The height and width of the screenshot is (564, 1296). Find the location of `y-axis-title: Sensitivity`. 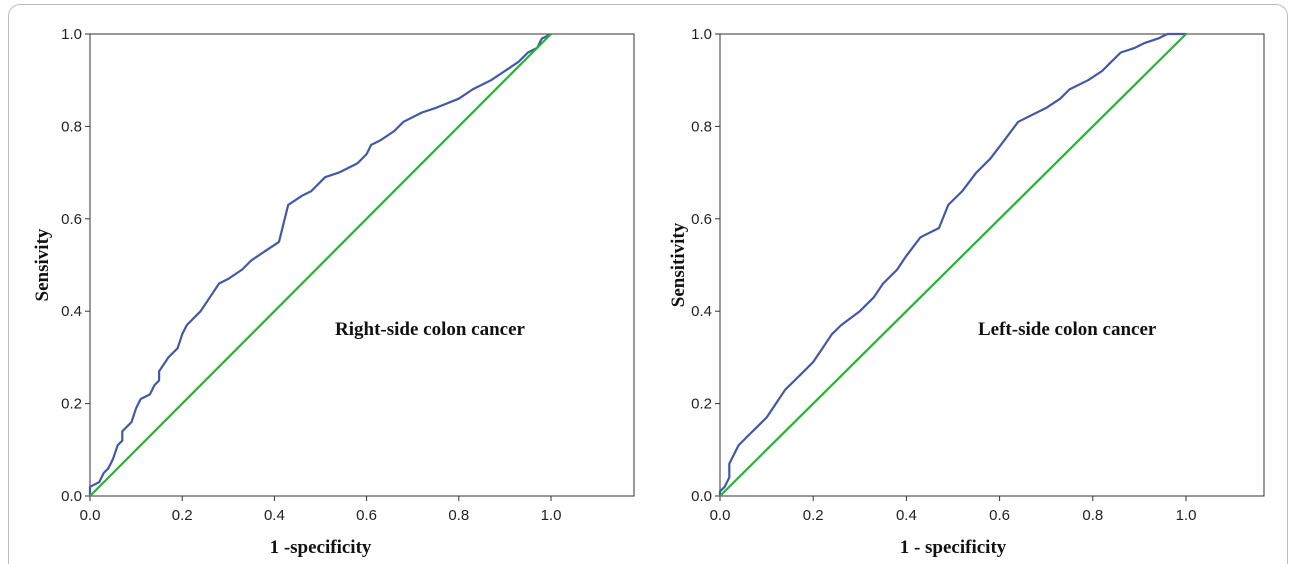

y-axis-title: Sensitivity is located at coordinates (678, 264).